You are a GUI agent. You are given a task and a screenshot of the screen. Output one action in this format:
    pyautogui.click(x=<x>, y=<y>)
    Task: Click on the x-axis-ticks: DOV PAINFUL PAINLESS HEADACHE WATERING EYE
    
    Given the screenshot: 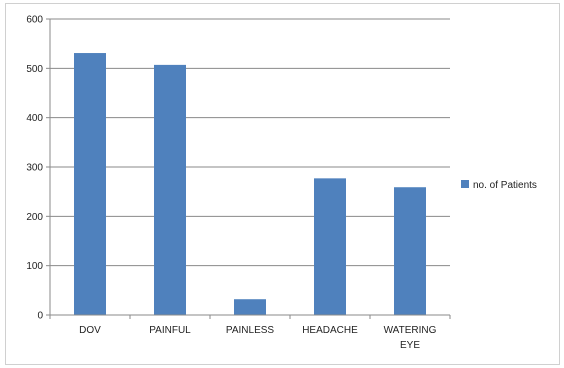 What is the action you would take?
    pyautogui.click(x=250, y=333)
    